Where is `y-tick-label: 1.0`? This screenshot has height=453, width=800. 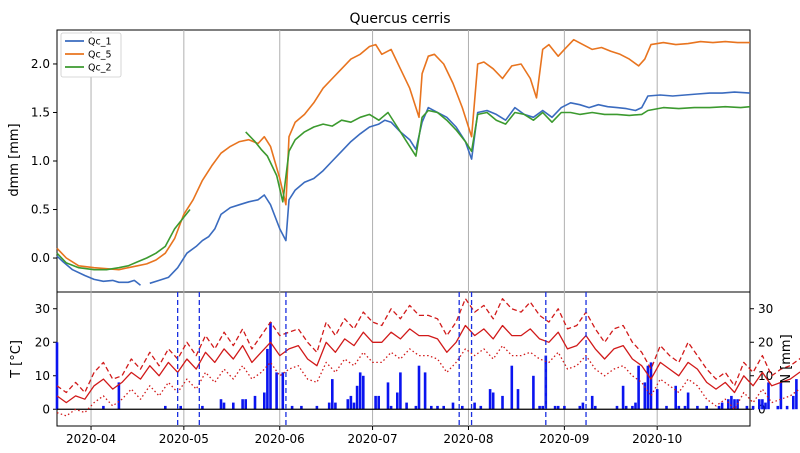 y-tick-label: 1.0 is located at coordinates (40, 161).